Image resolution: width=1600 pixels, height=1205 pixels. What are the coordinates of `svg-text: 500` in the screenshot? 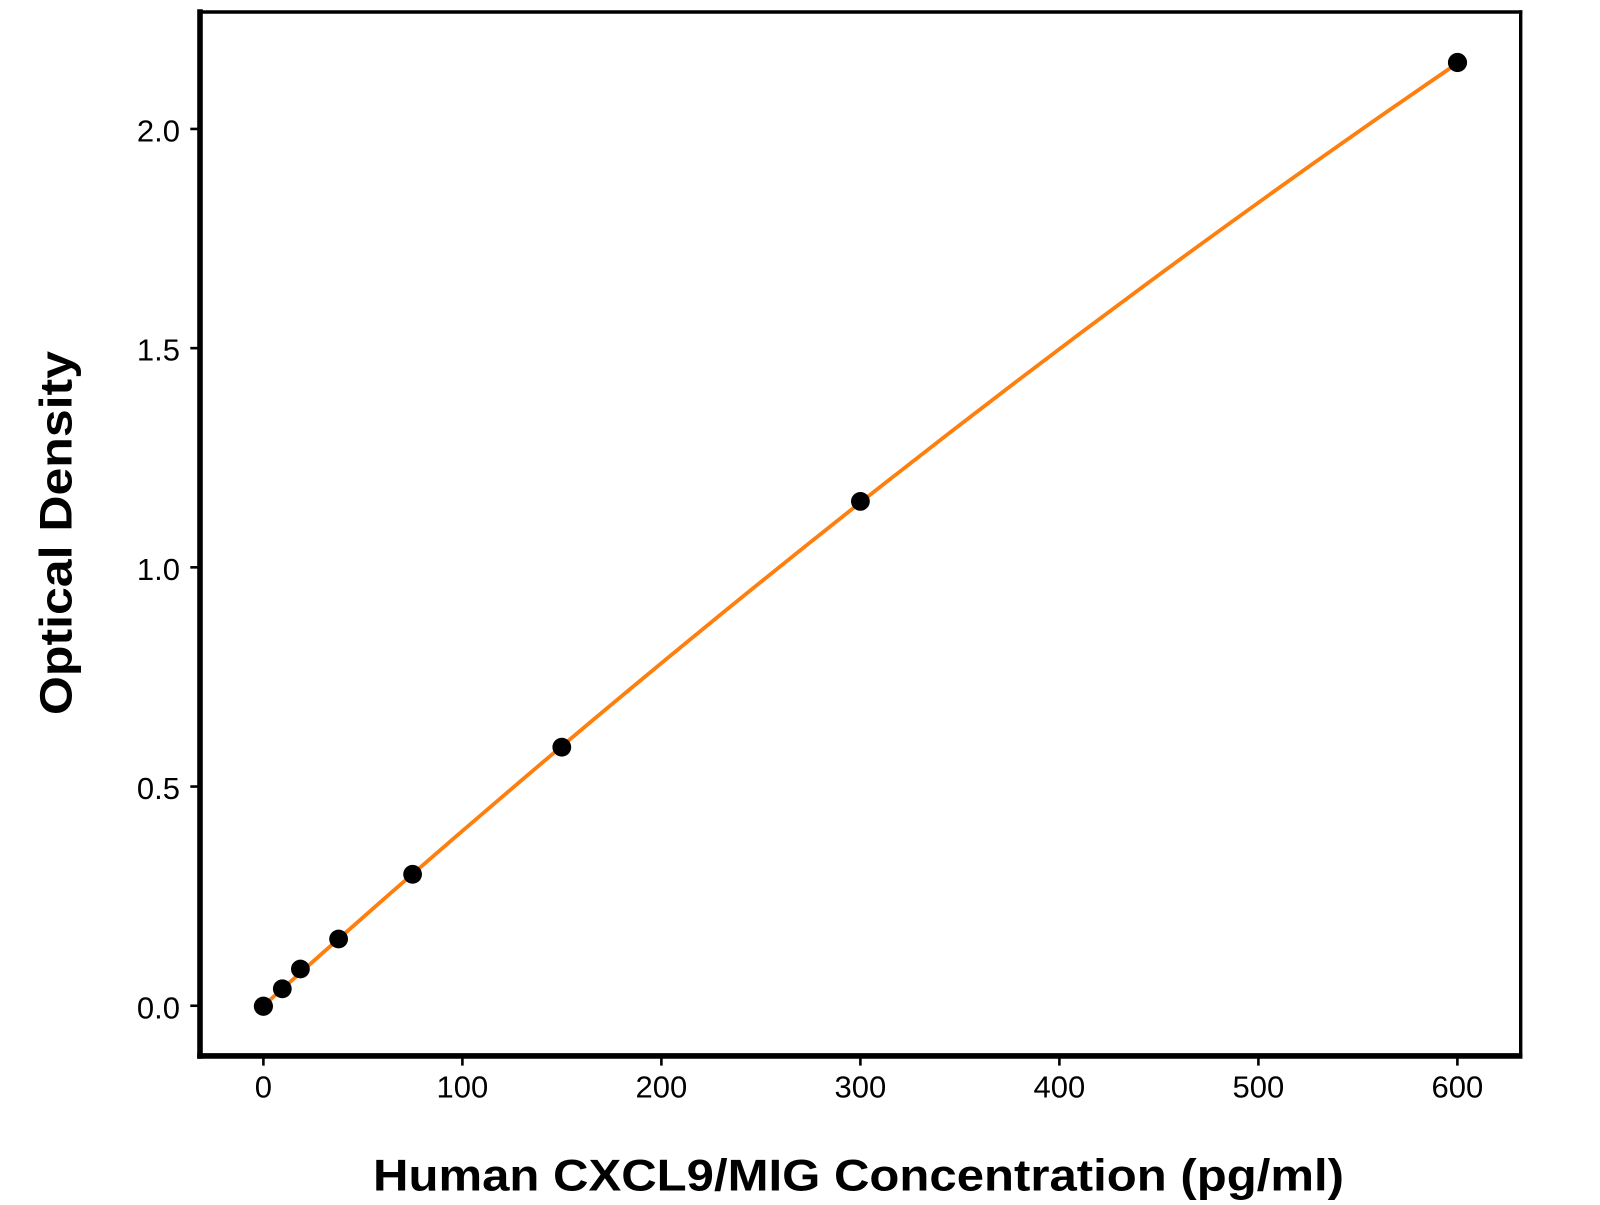 It's located at (1259, 1087).